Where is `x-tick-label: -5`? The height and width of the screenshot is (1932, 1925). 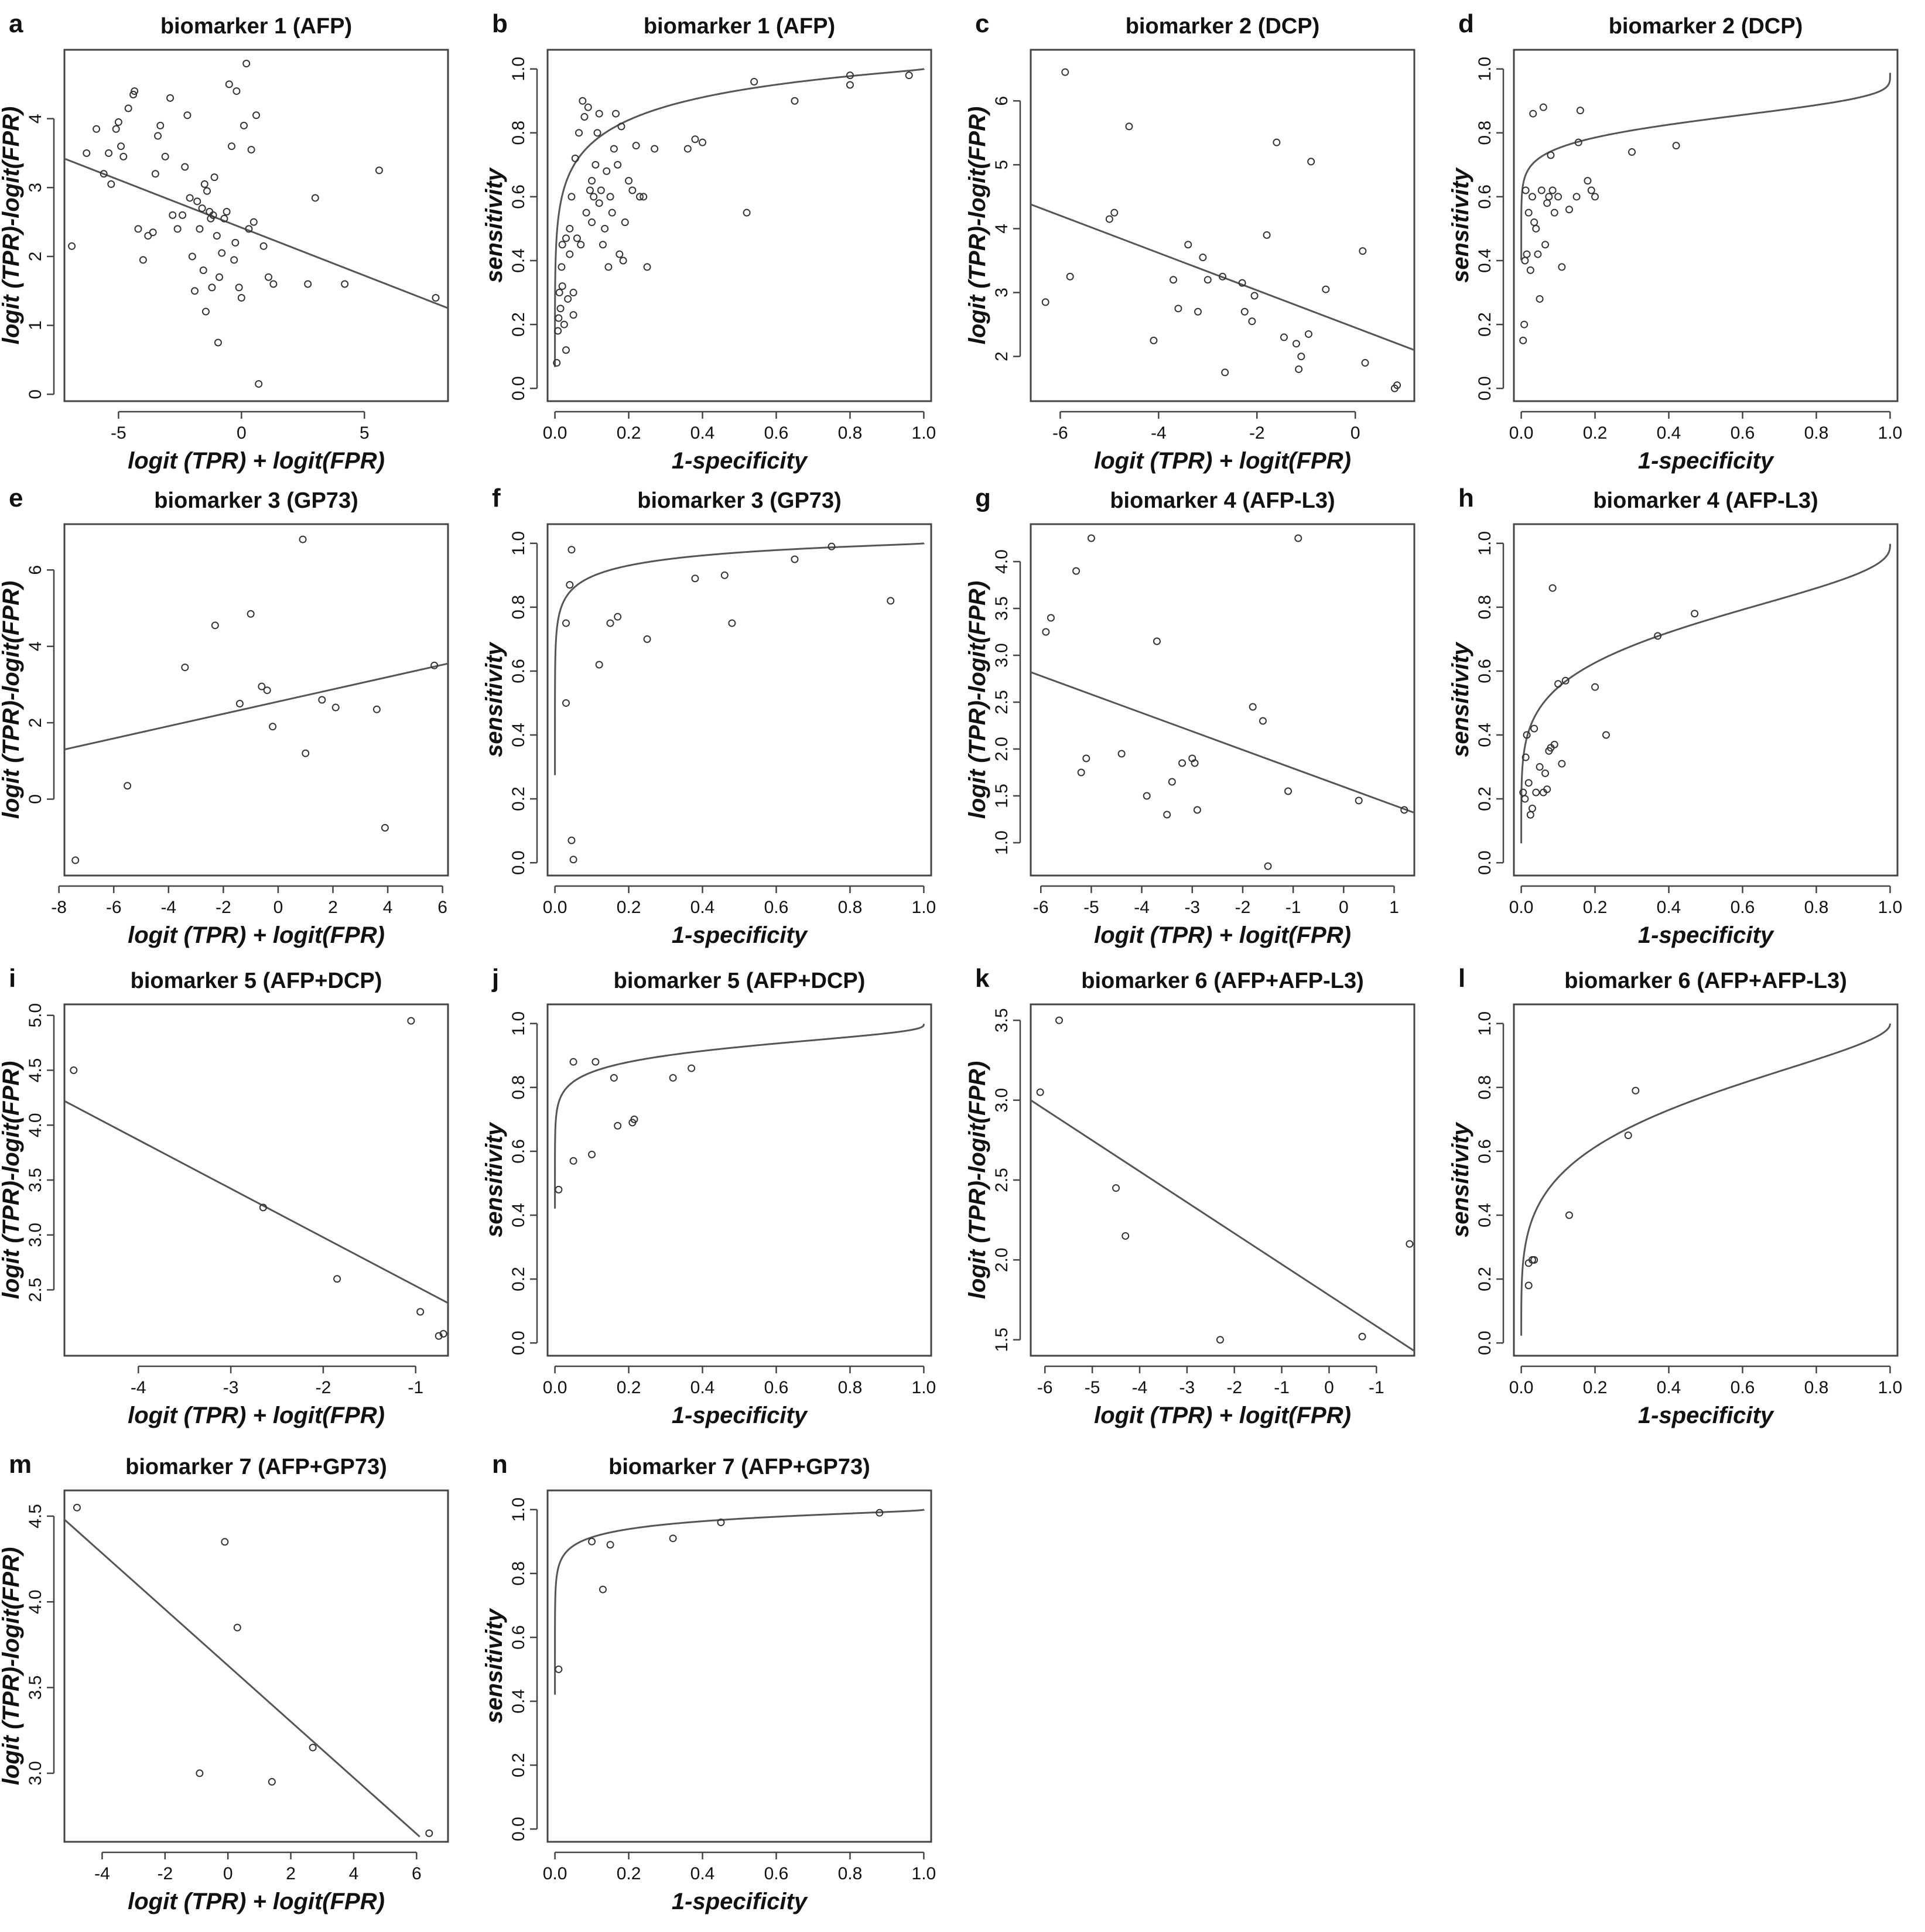 x-tick-label: -5 is located at coordinates (1092, 1387).